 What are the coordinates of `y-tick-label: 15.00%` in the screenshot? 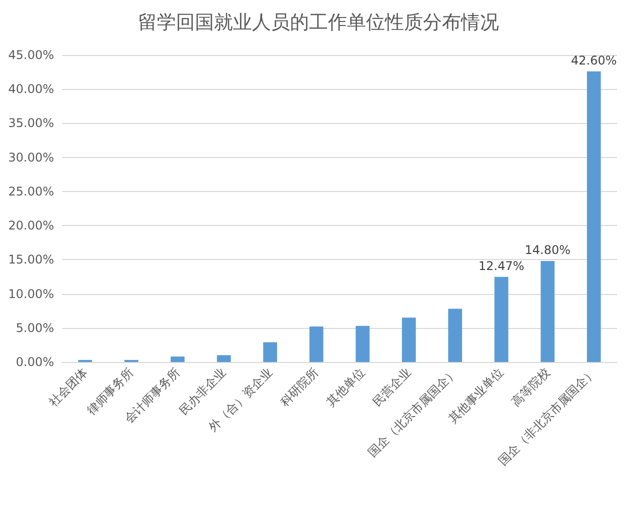 It's located at (31, 259).